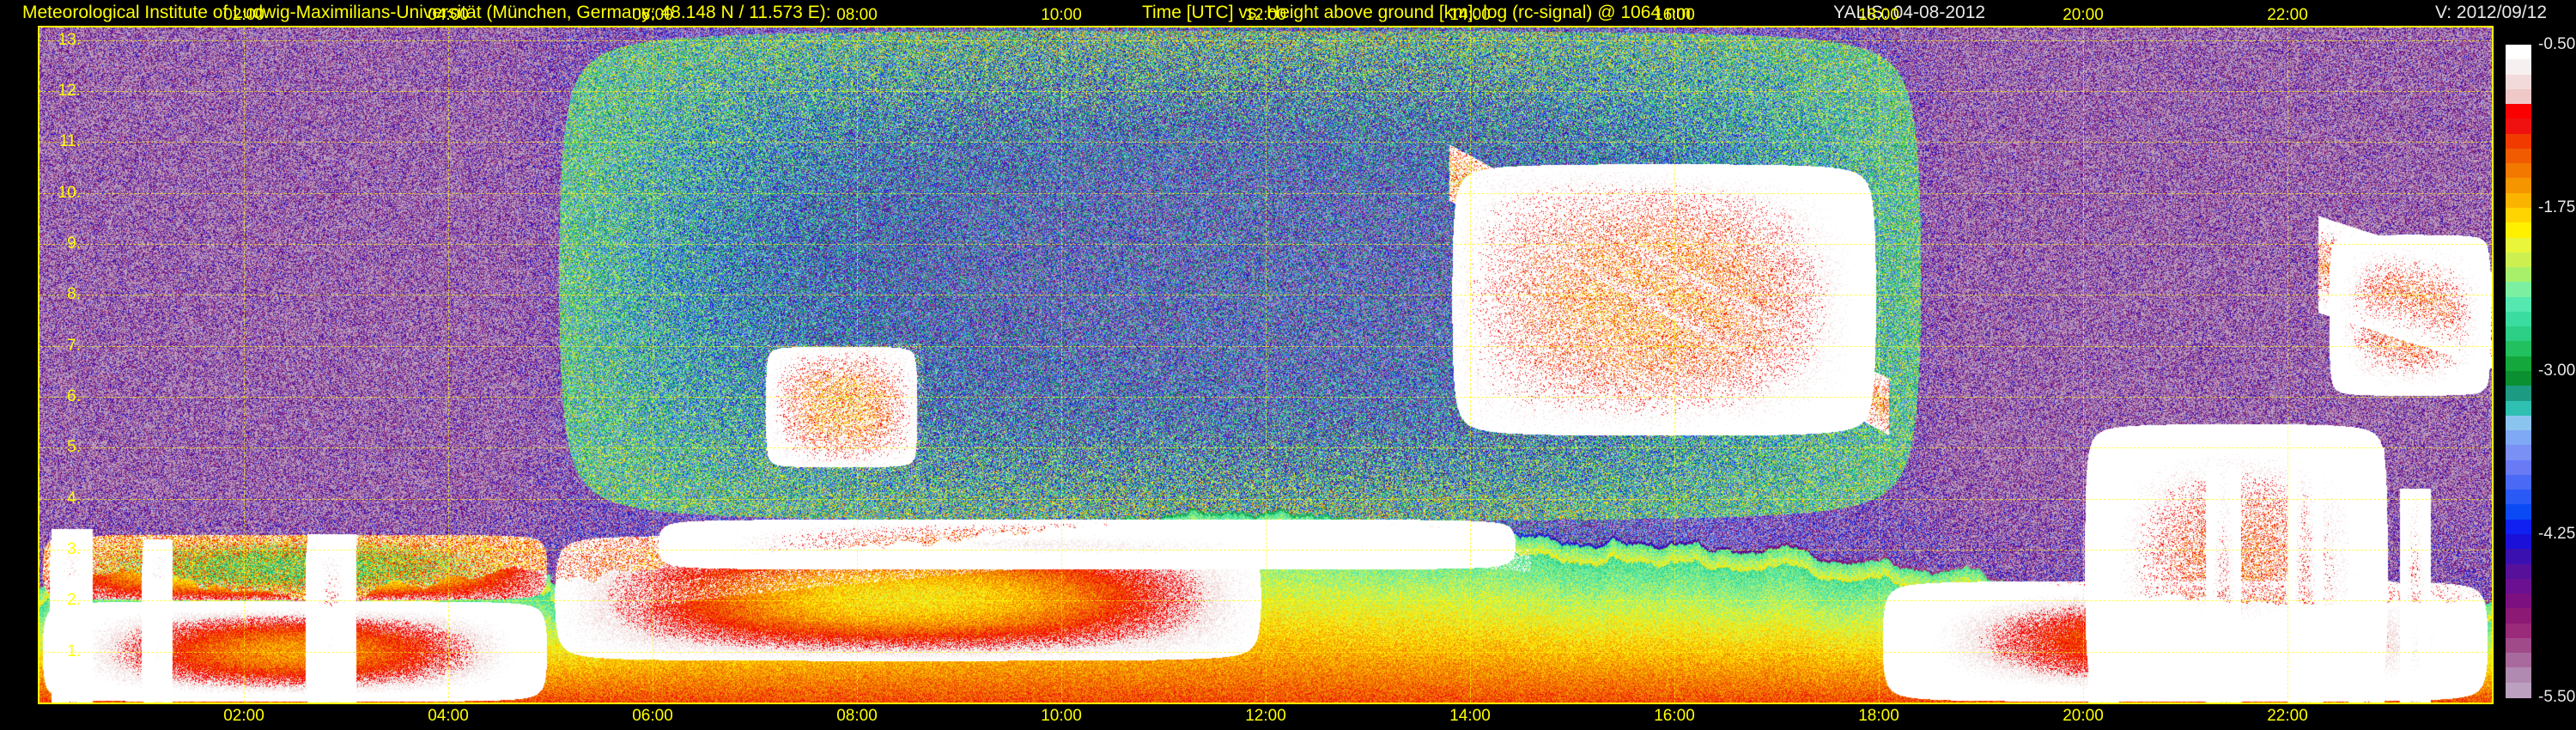 The image size is (2576, 730). Describe the element at coordinates (74, 243) in the screenshot. I see `y-tick-label: 9.` at that location.